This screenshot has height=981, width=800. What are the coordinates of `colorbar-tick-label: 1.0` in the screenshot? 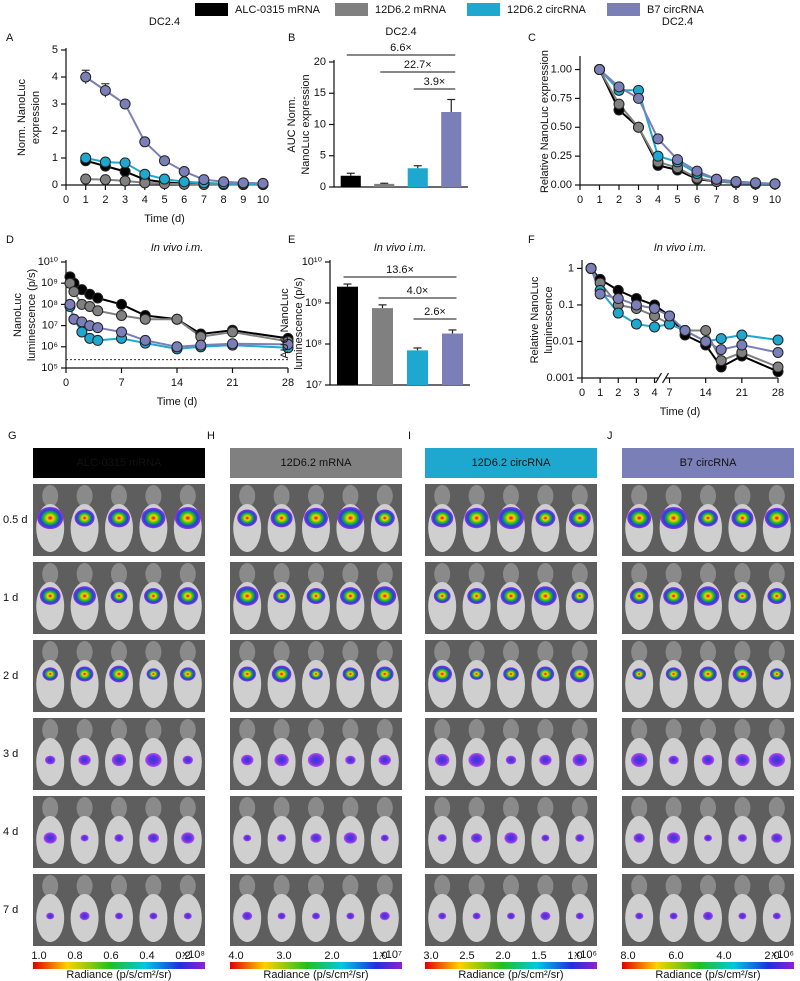 It's located at (379, 956).